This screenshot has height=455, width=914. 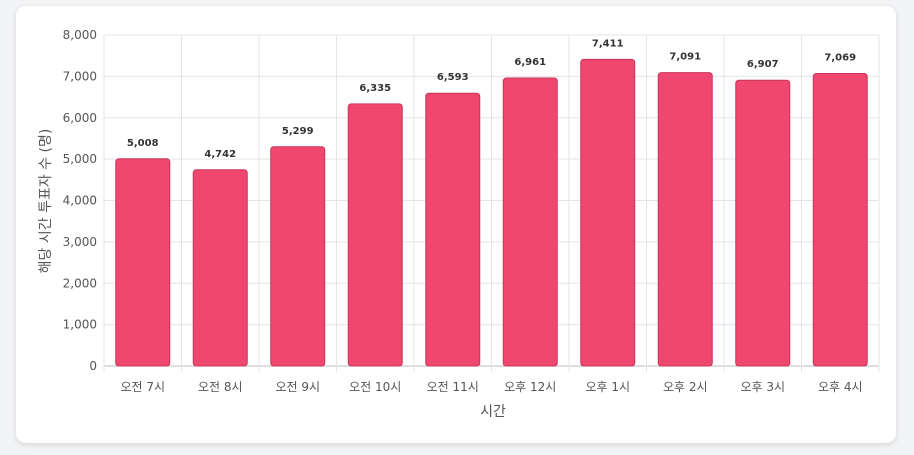 I want to click on x-tick-label: 오전 11시, so click(x=453, y=387).